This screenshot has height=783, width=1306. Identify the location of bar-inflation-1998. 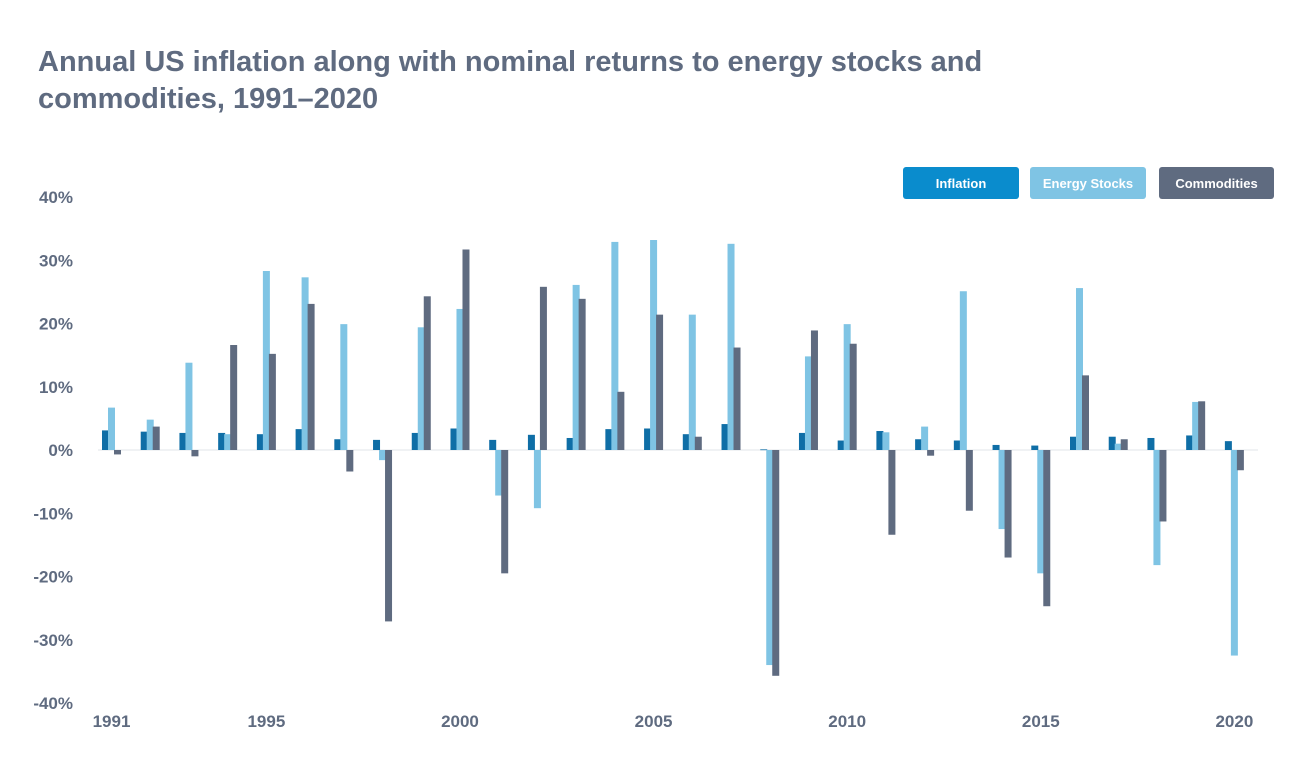
(377, 444).